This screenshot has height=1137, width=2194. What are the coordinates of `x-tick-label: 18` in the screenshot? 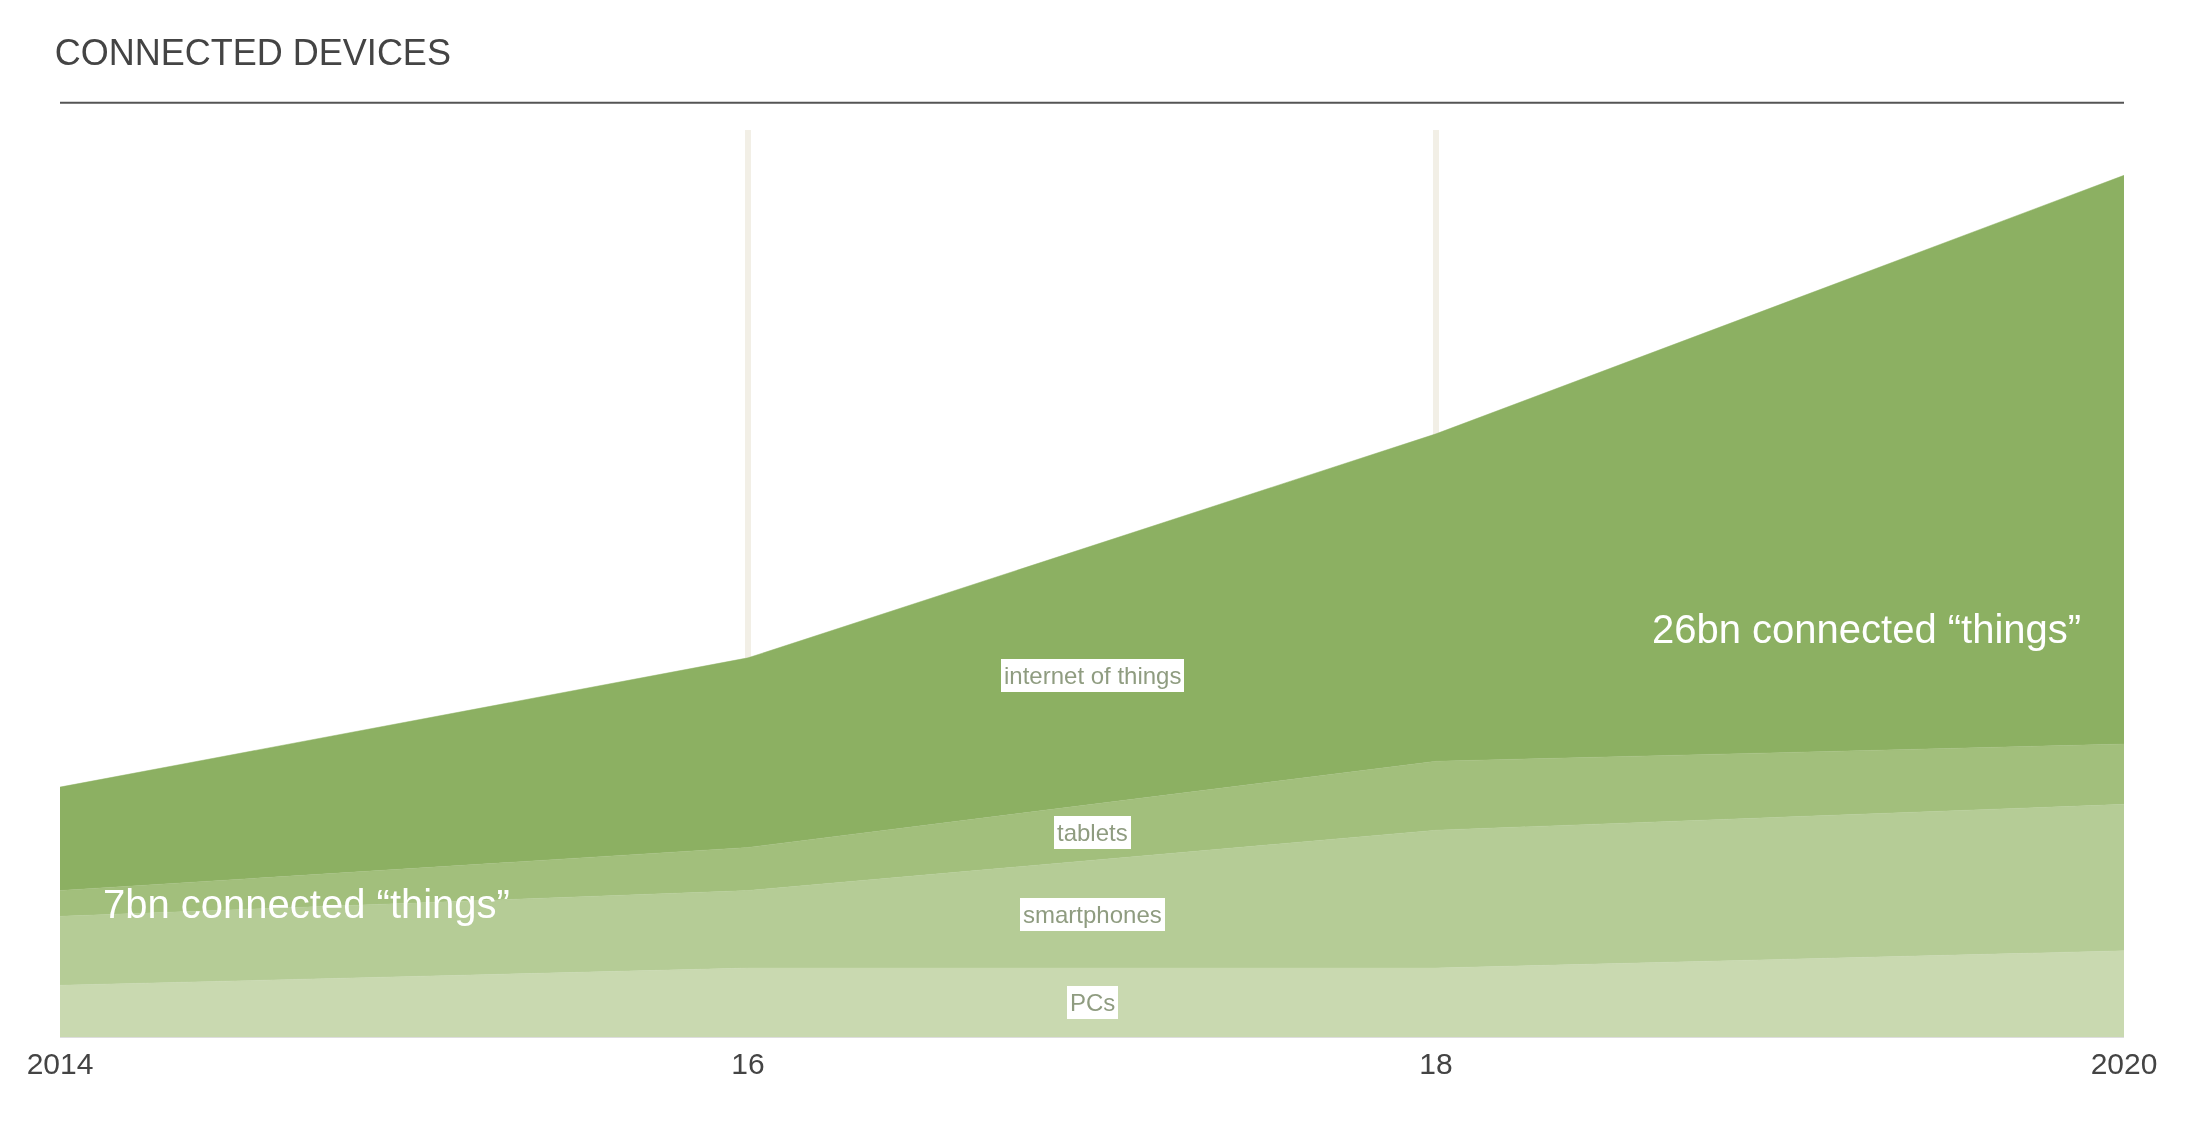 It's located at (1436, 1063).